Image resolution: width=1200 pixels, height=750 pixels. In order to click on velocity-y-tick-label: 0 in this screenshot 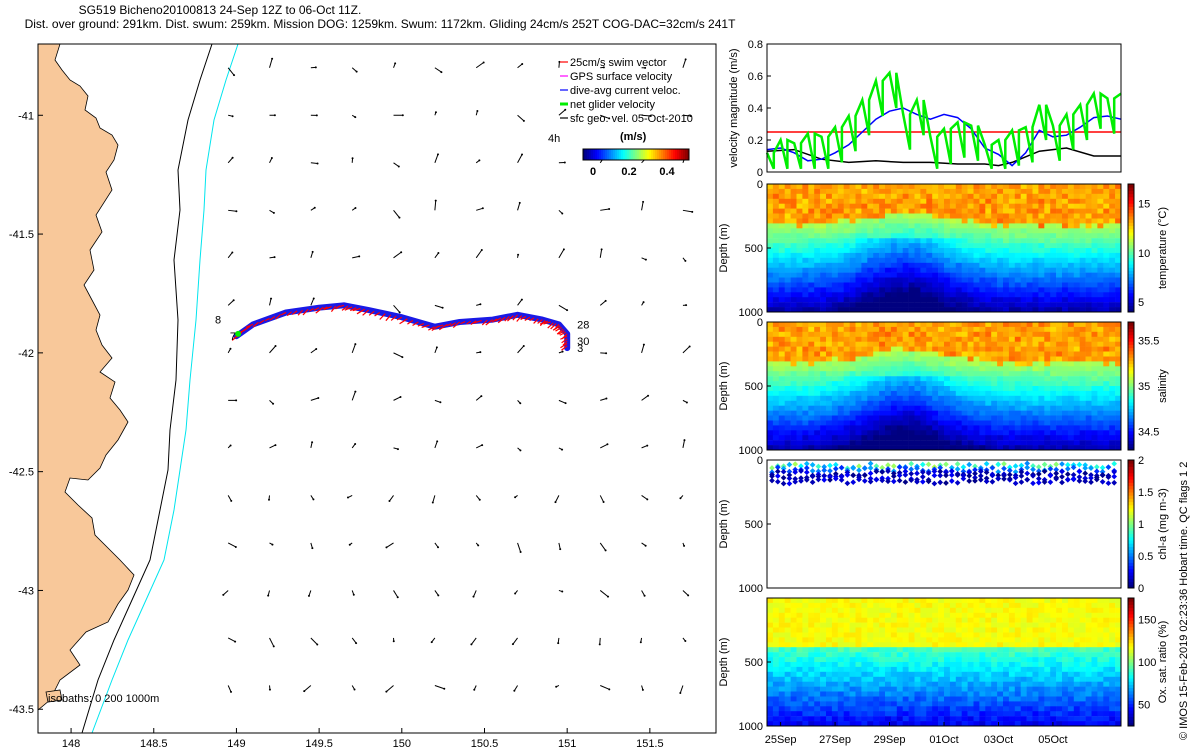, I will do `click(760, 173)`.